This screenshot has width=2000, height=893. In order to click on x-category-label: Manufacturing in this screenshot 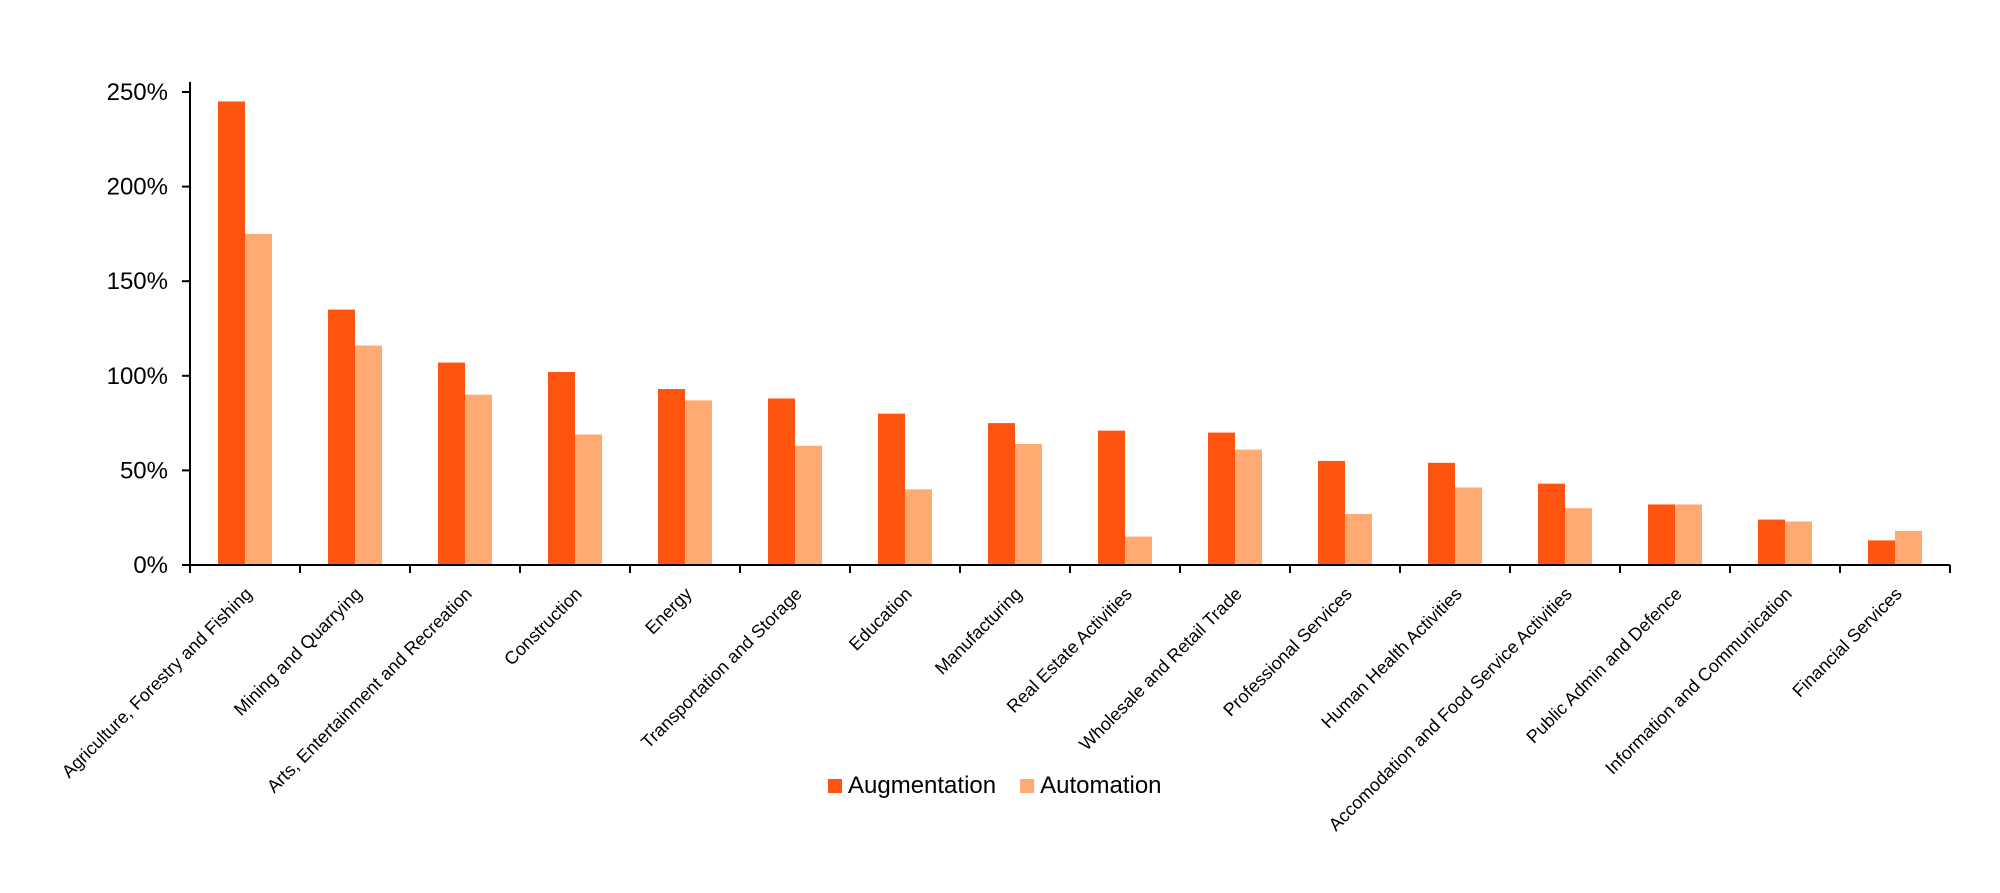, I will do `click(978, 631)`.